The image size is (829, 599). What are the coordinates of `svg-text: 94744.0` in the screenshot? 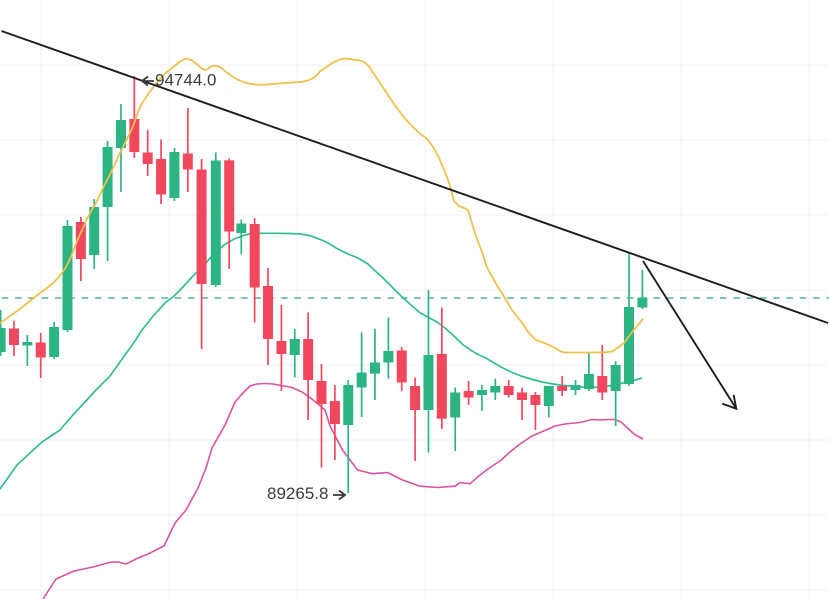 It's located at (185, 80).